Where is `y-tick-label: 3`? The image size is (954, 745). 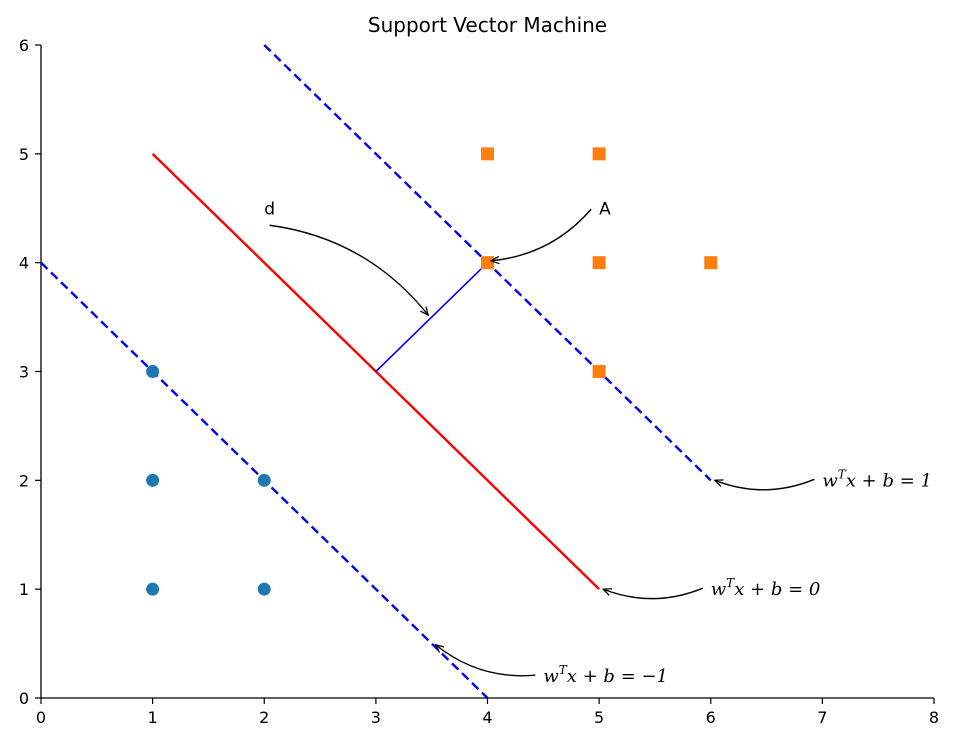 y-tick-label: 3 is located at coordinates (24, 372).